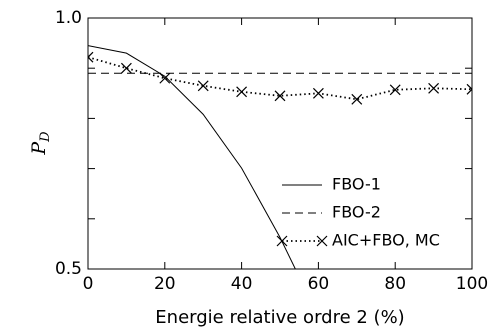 The height and width of the screenshot is (332, 498). I want to click on legend-label: AIC+FBO, MC, so click(386, 240).